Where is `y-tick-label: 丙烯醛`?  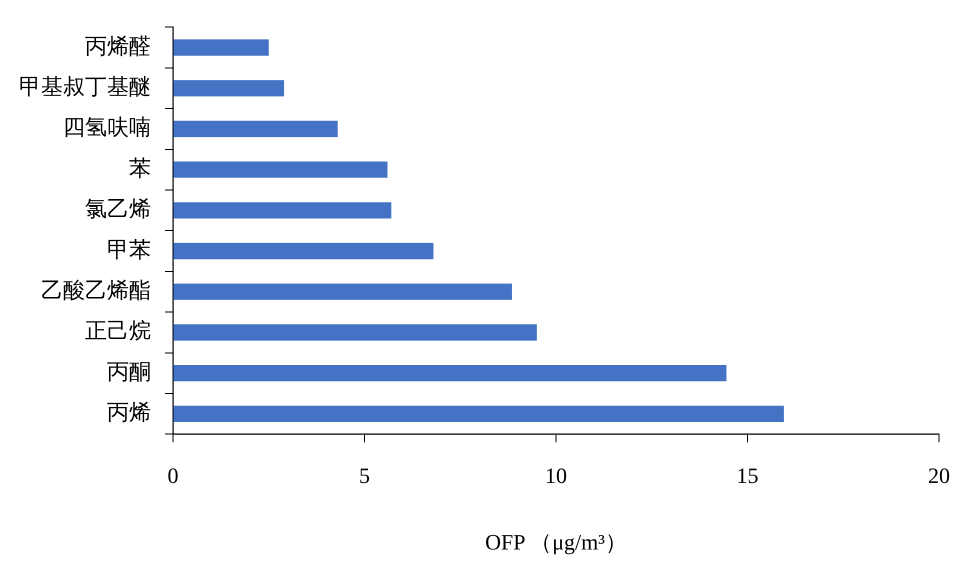 y-tick-label: 丙烯醛 is located at coordinates (118, 45).